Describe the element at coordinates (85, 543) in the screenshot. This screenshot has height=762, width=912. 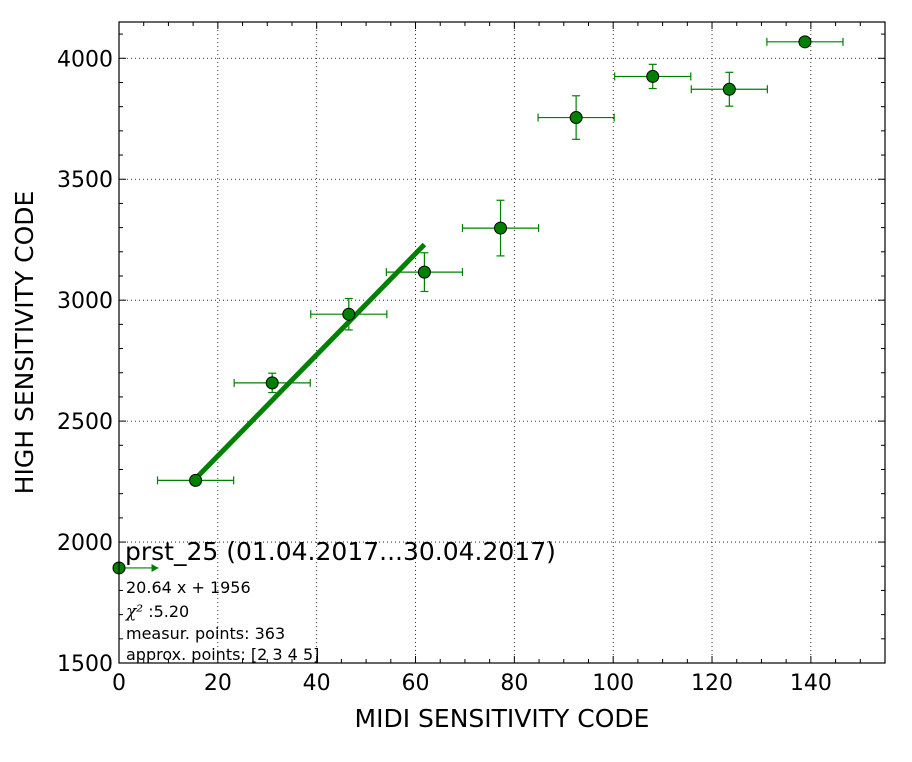
I see `y-tick-label: 2000` at that location.